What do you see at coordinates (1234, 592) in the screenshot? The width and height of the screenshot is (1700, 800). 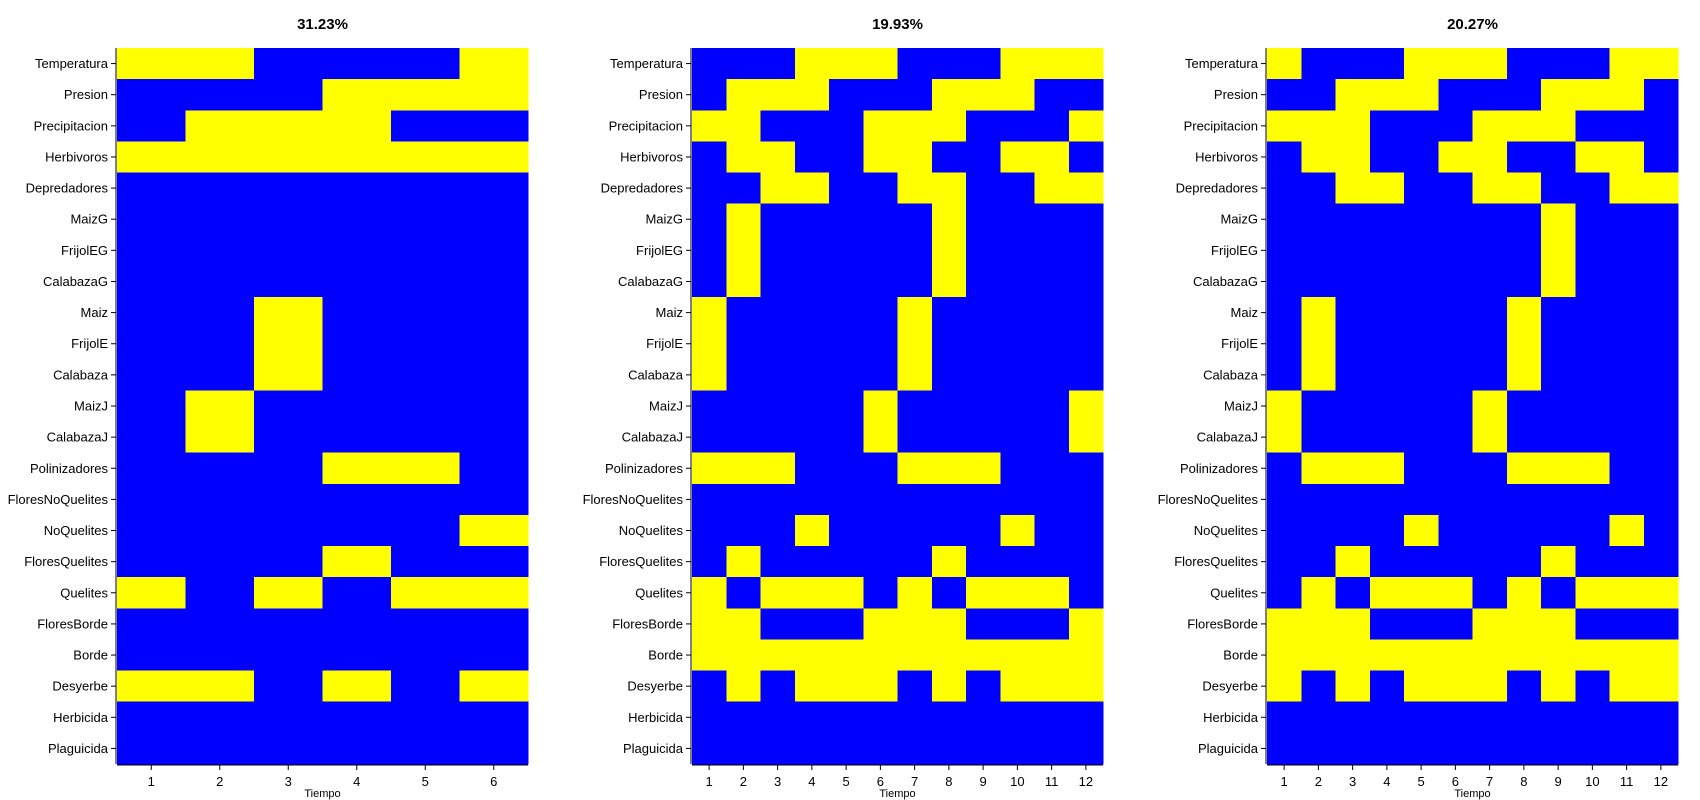 I see `row-label: Quelites` at bounding box center [1234, 592].